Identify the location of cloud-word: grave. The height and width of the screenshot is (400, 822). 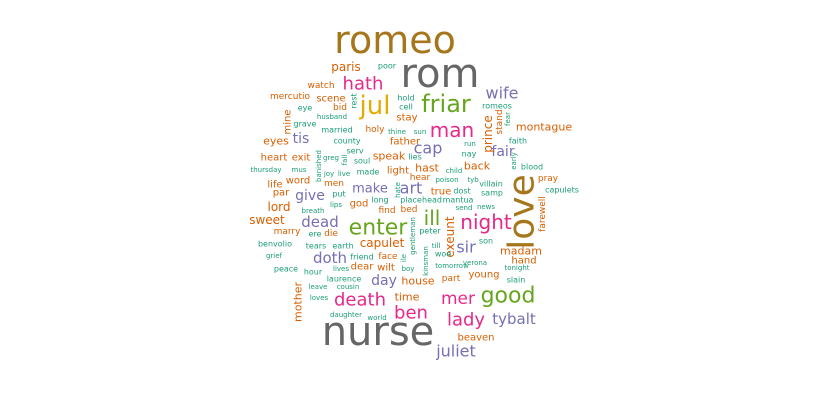
(305, 124).